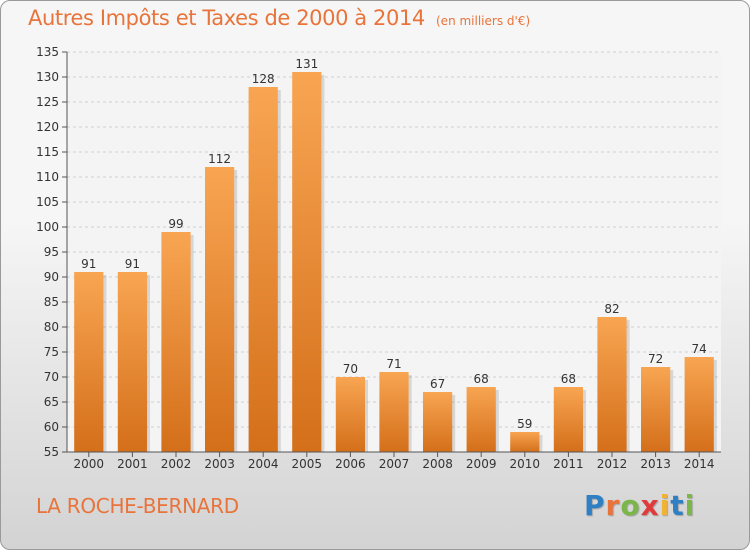 Image resolution: width=750 pixels, height=550 pixels. I want to click on x-tick-label-2000: 2000, so click(89, 464).